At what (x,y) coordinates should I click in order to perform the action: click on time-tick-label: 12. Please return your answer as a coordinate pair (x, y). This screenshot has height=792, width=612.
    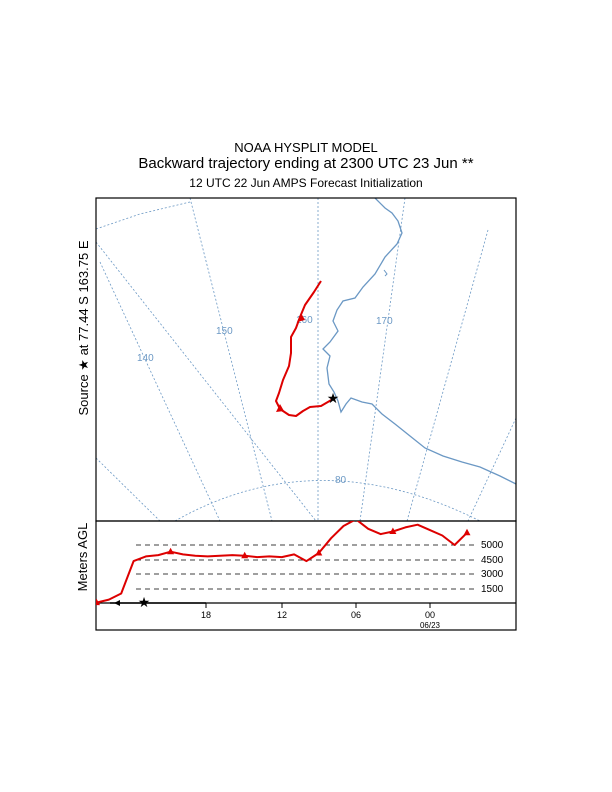
    Looking at the image, I should click on (282, 615).